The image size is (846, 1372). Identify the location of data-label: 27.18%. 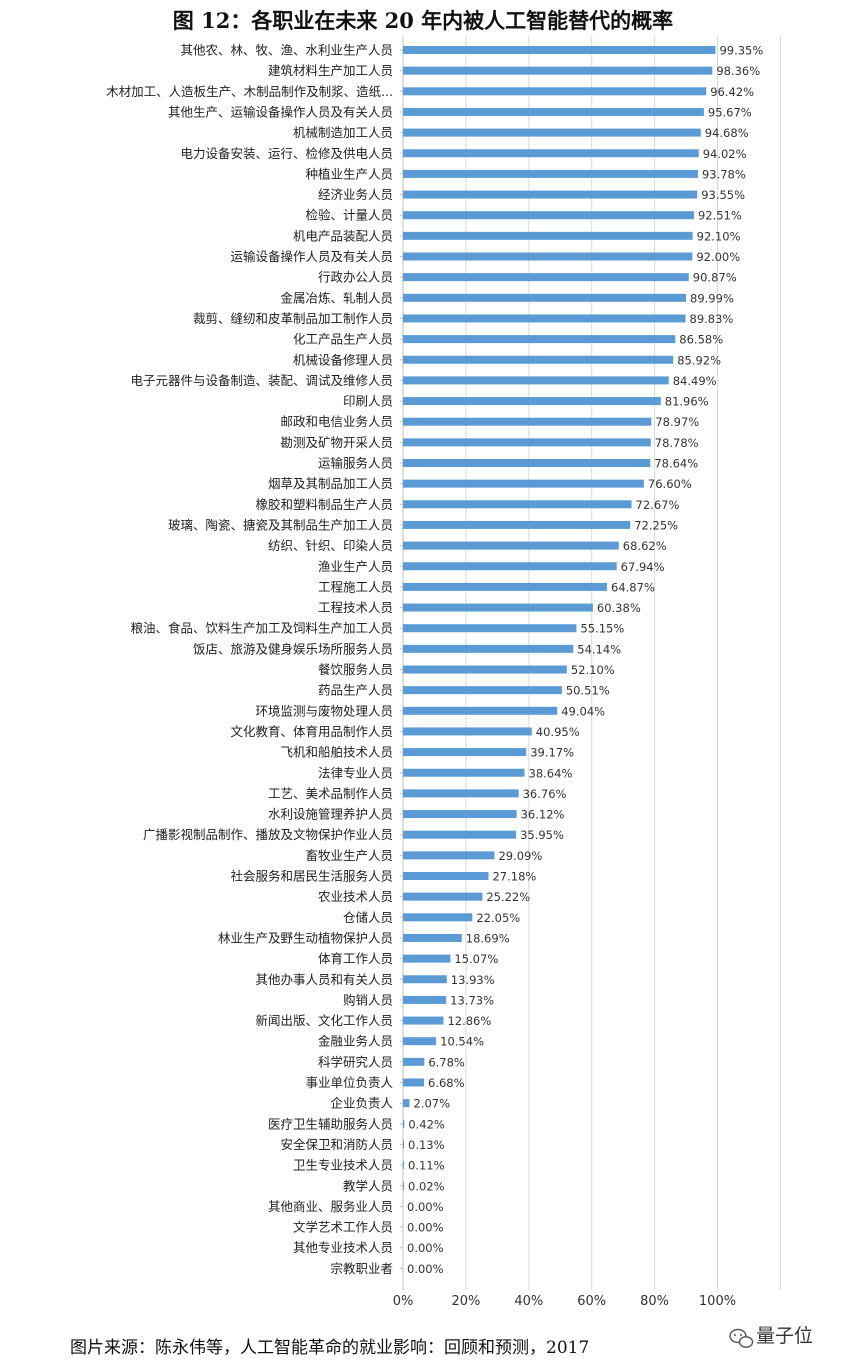
(514, 877).